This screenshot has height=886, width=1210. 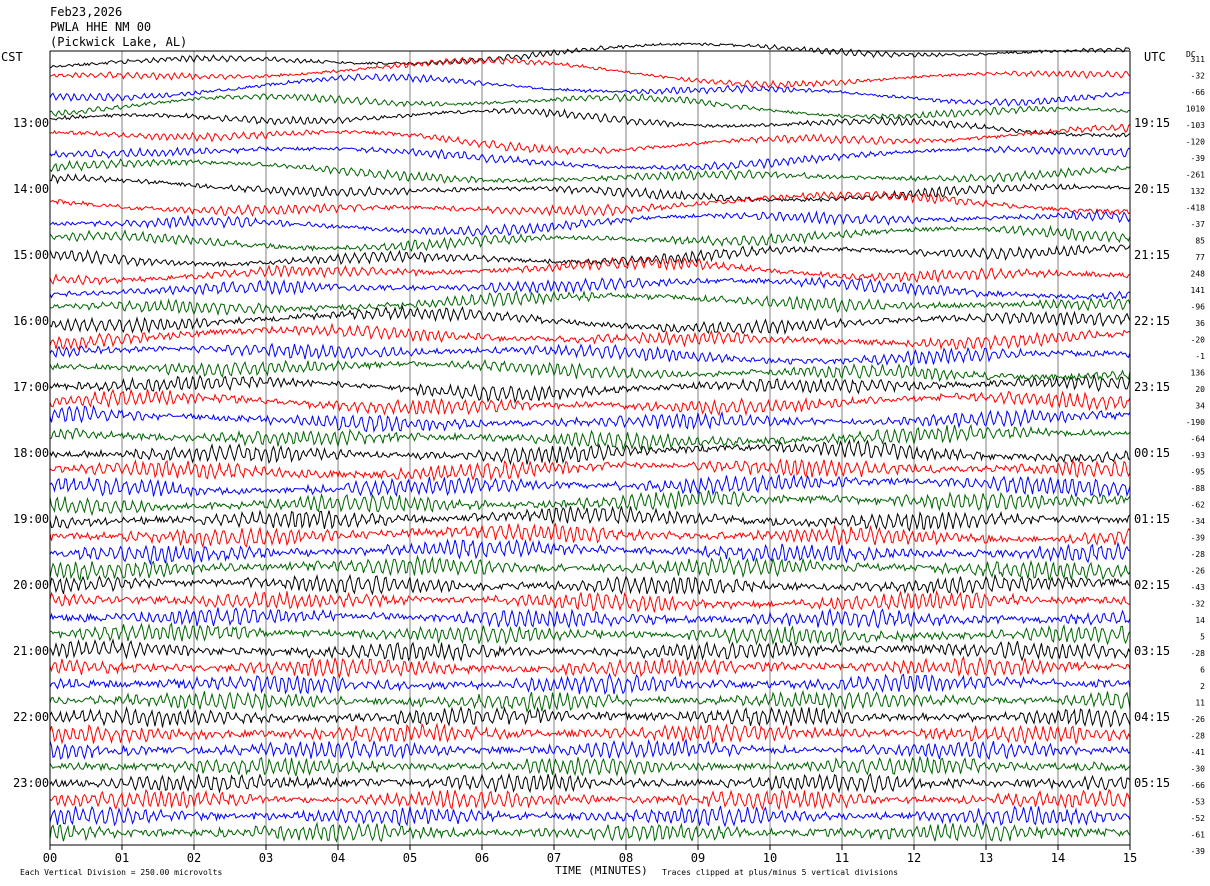 What do you see at coordinates (554, 858) in the screenshot?
I see `x-tick-label: 07` at bounding box center [554, 858].